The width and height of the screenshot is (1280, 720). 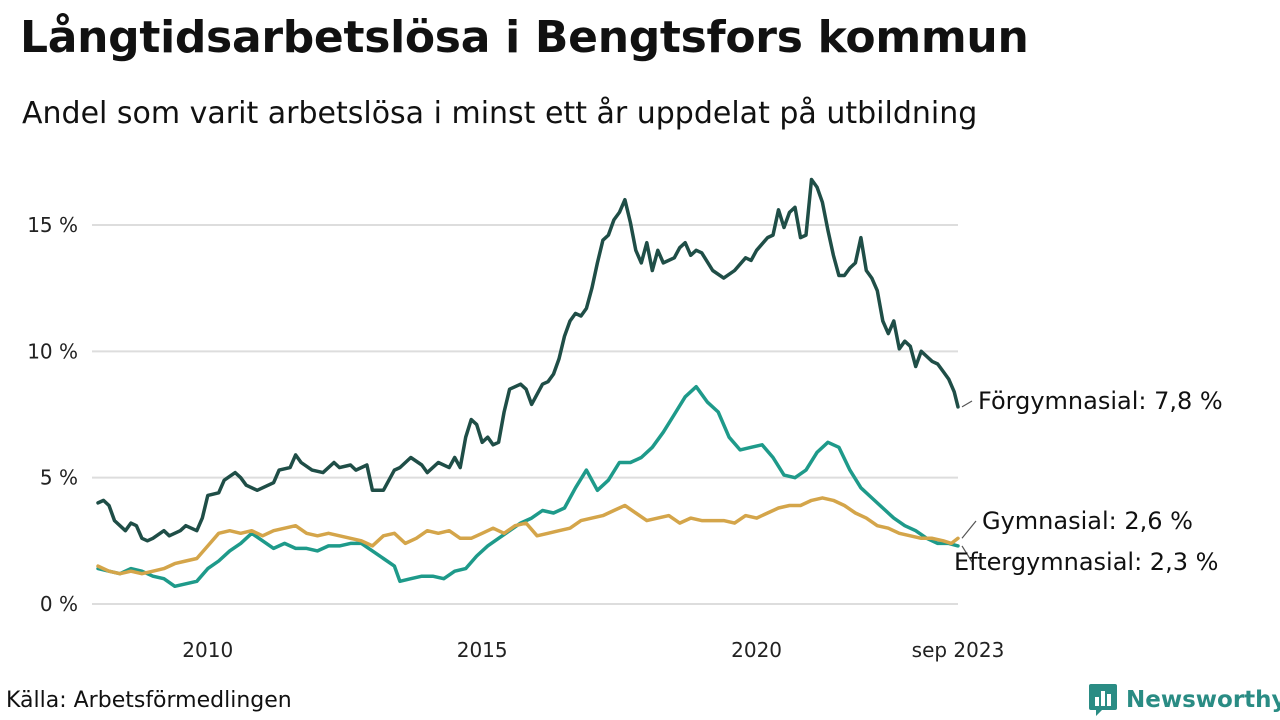 I want to click on x-tick-label: 2020, so click(x=756, y=650).